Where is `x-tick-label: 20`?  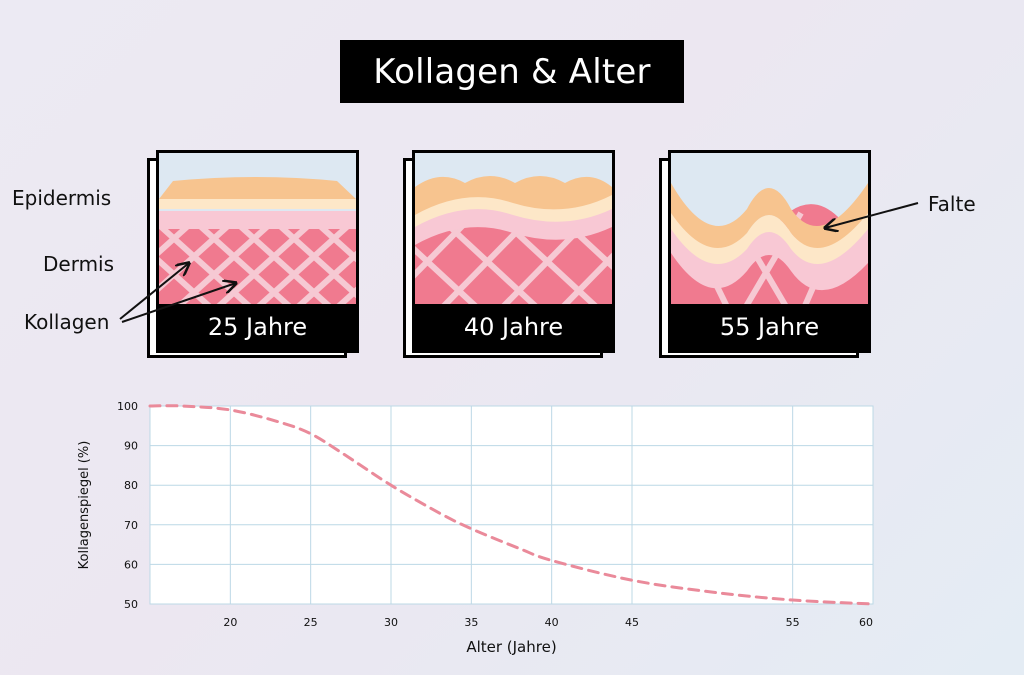
x-tick-label: 20 is located at coordinates (230, 622).